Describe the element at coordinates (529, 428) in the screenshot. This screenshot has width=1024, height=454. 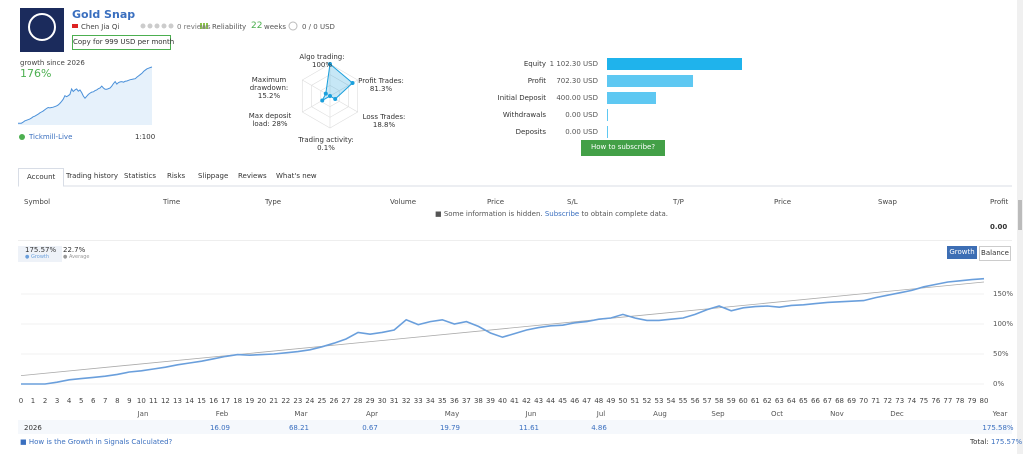
I see `month-value: 11.61` at that location.